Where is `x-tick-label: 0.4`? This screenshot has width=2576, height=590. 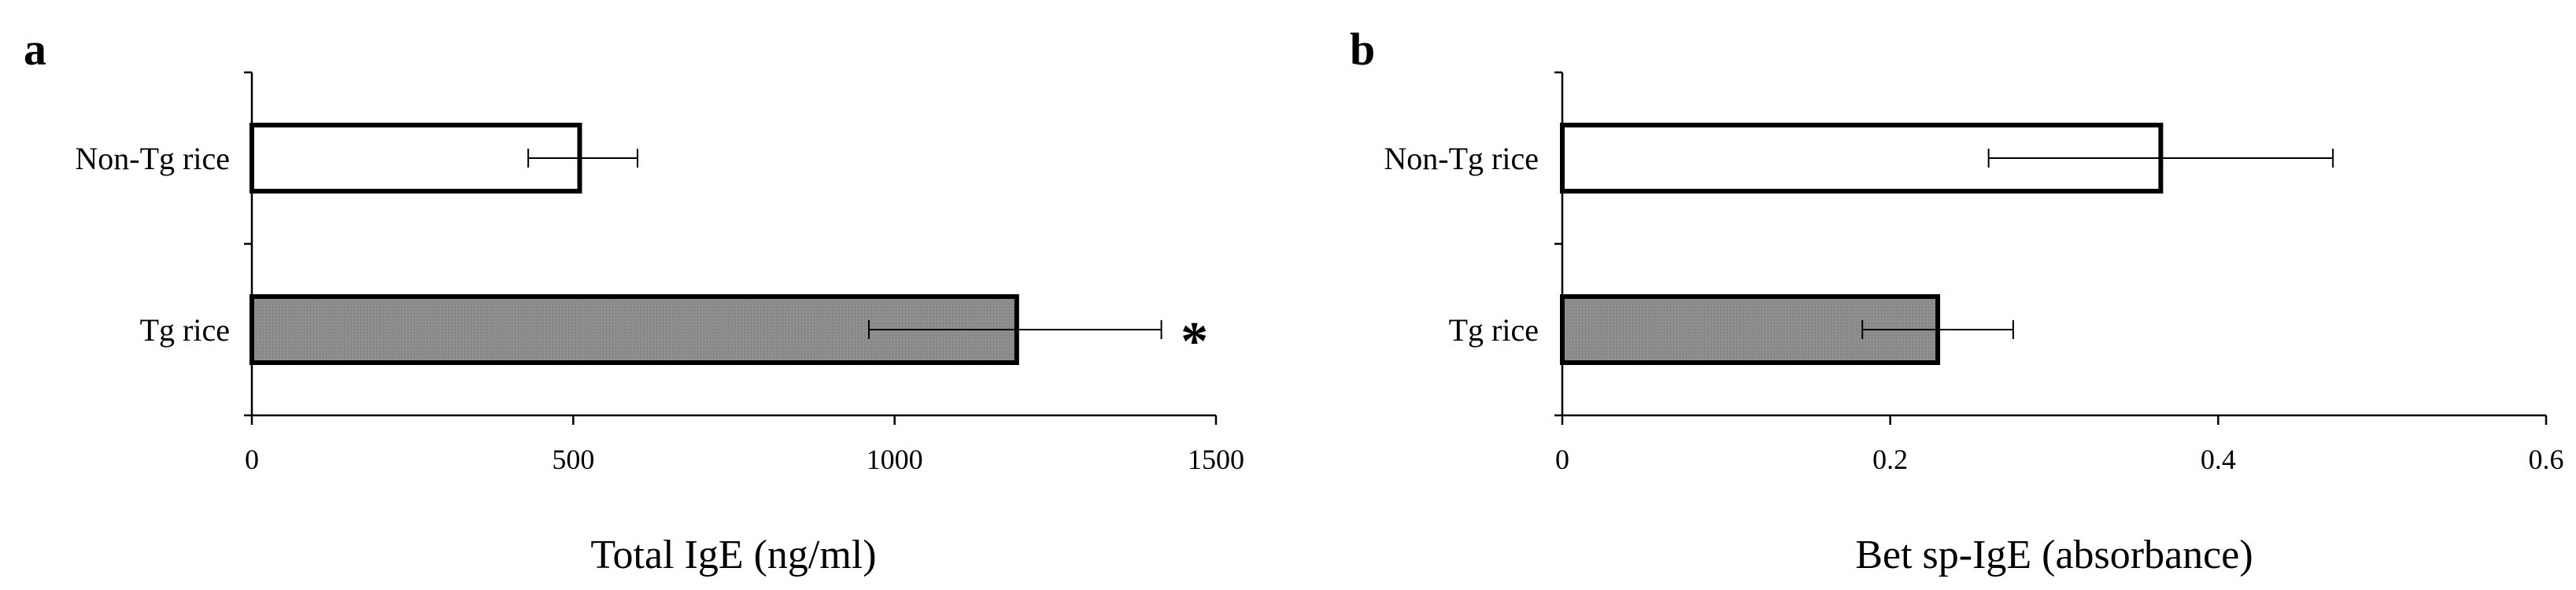 x-tick-label: 0.4 is located at coordinates (2218, 459).